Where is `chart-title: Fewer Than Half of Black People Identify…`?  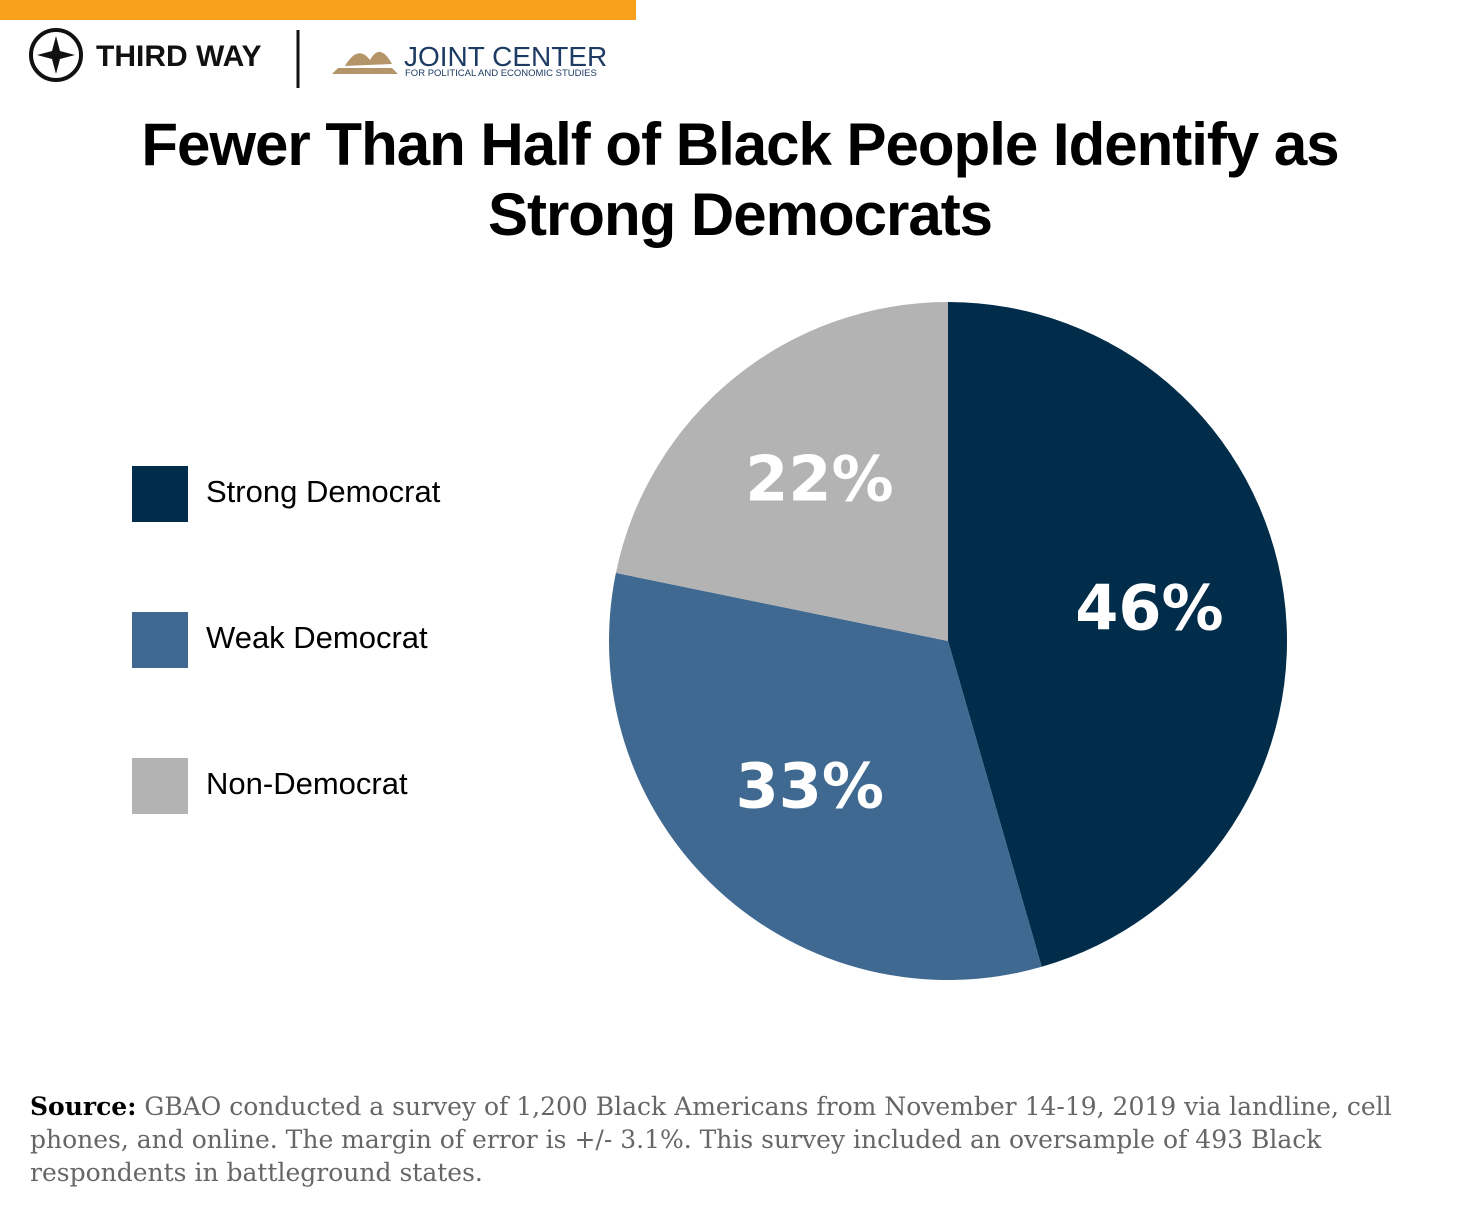 chart-title: Fewer Than Half of Black People Identify… is located at coordinates (740, 179).